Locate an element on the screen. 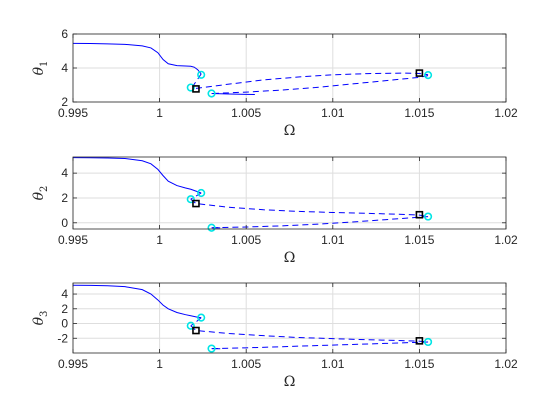  y-axis-label: θ1 is located at coordinates (40, 68).